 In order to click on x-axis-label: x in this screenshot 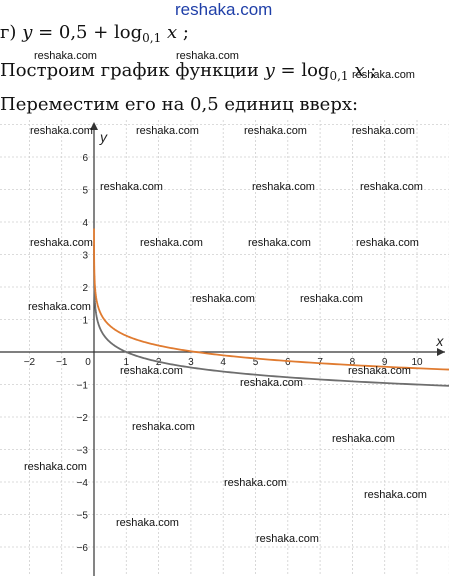, I will do `click(439, 341)`.